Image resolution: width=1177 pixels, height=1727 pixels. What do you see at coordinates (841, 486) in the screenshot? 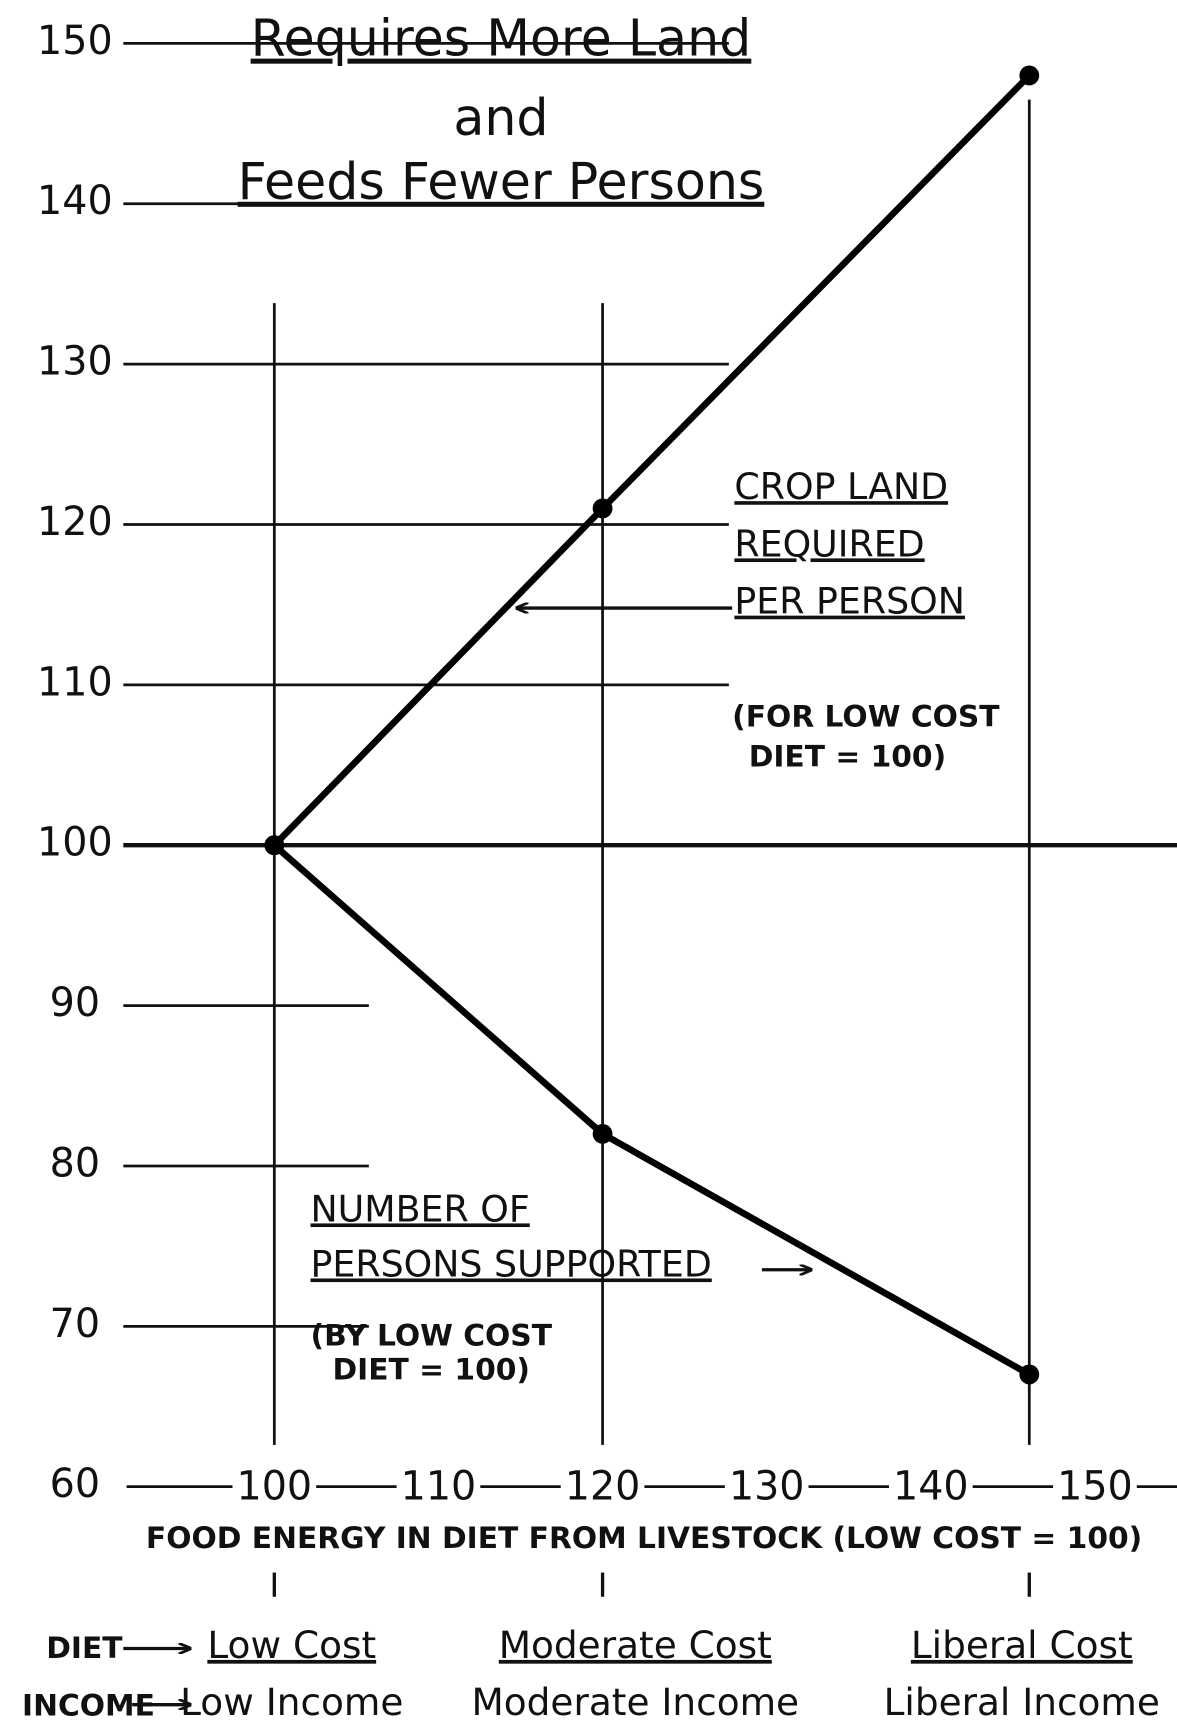
I see `series-label: CROP LAND` at bounding box center [841, 486].